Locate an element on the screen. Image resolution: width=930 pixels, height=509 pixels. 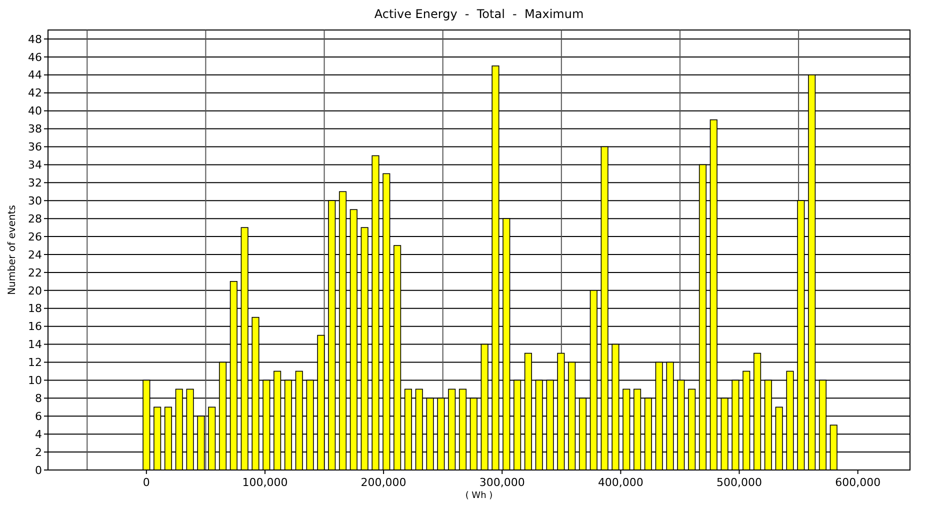
x-tick-label: 200,000 is located at coordinates (383, 482).